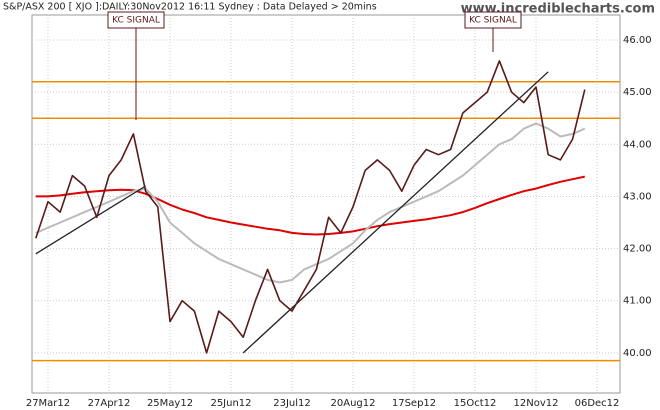 Image resolution: width=660 pixels, height=410 pixels. Describe the element at coordinates (536, 403) in the screenshot. I see `x-tick-label: 12Nov12` at that location.